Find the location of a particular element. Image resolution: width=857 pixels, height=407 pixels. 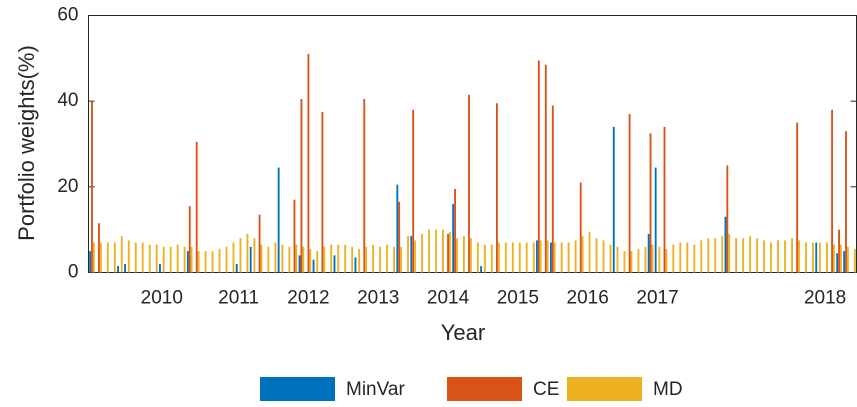

y-tick-label: 40 is located at coordinates (67, 100).